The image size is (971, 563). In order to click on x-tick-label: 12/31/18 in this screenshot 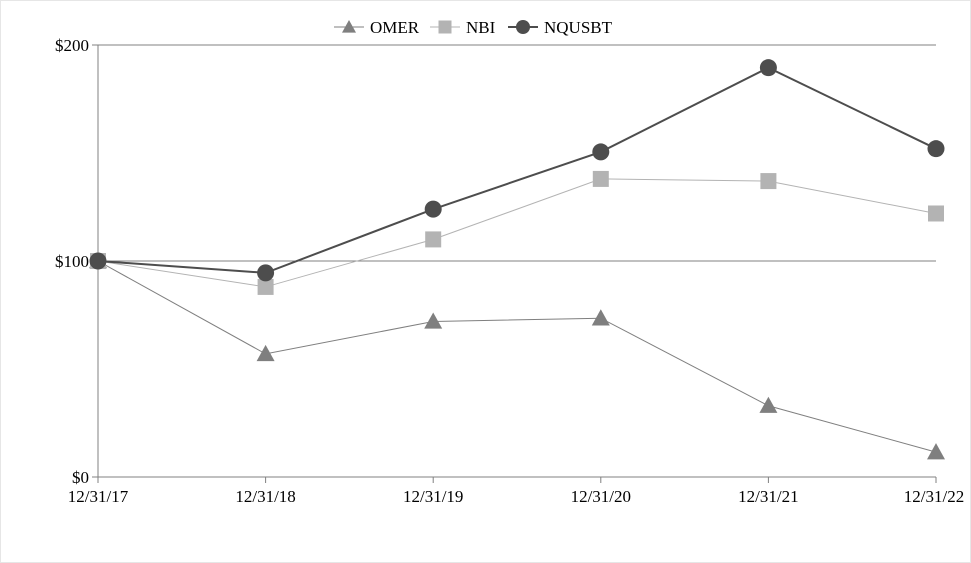, I will do `click(265, 496)`.